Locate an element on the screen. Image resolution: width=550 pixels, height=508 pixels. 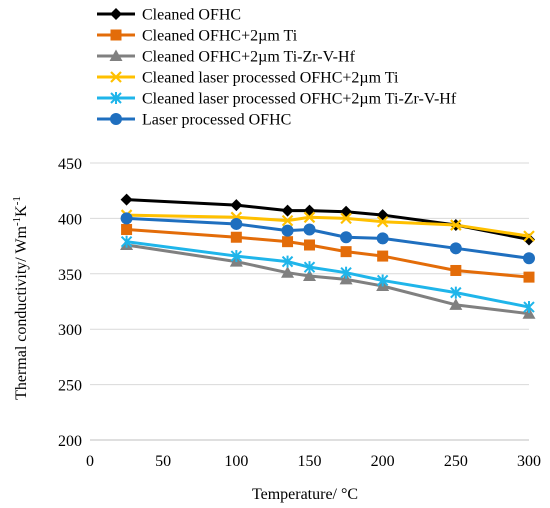
y-tick-label-4: 400 is located at coordinates (70, 219).